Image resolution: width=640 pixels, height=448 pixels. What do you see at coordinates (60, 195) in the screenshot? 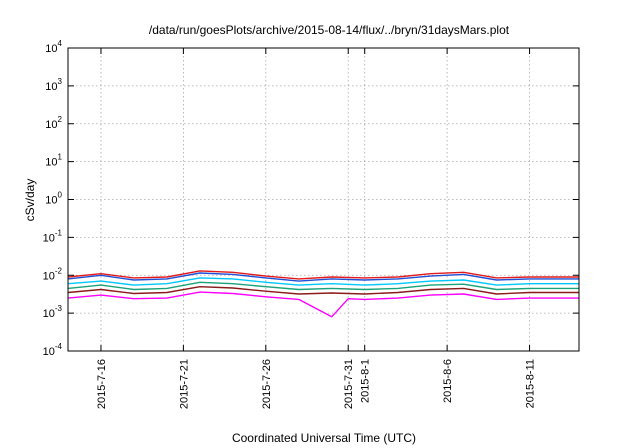
I see `y-tick-exponent: 0` at bounding box center [60, 195].